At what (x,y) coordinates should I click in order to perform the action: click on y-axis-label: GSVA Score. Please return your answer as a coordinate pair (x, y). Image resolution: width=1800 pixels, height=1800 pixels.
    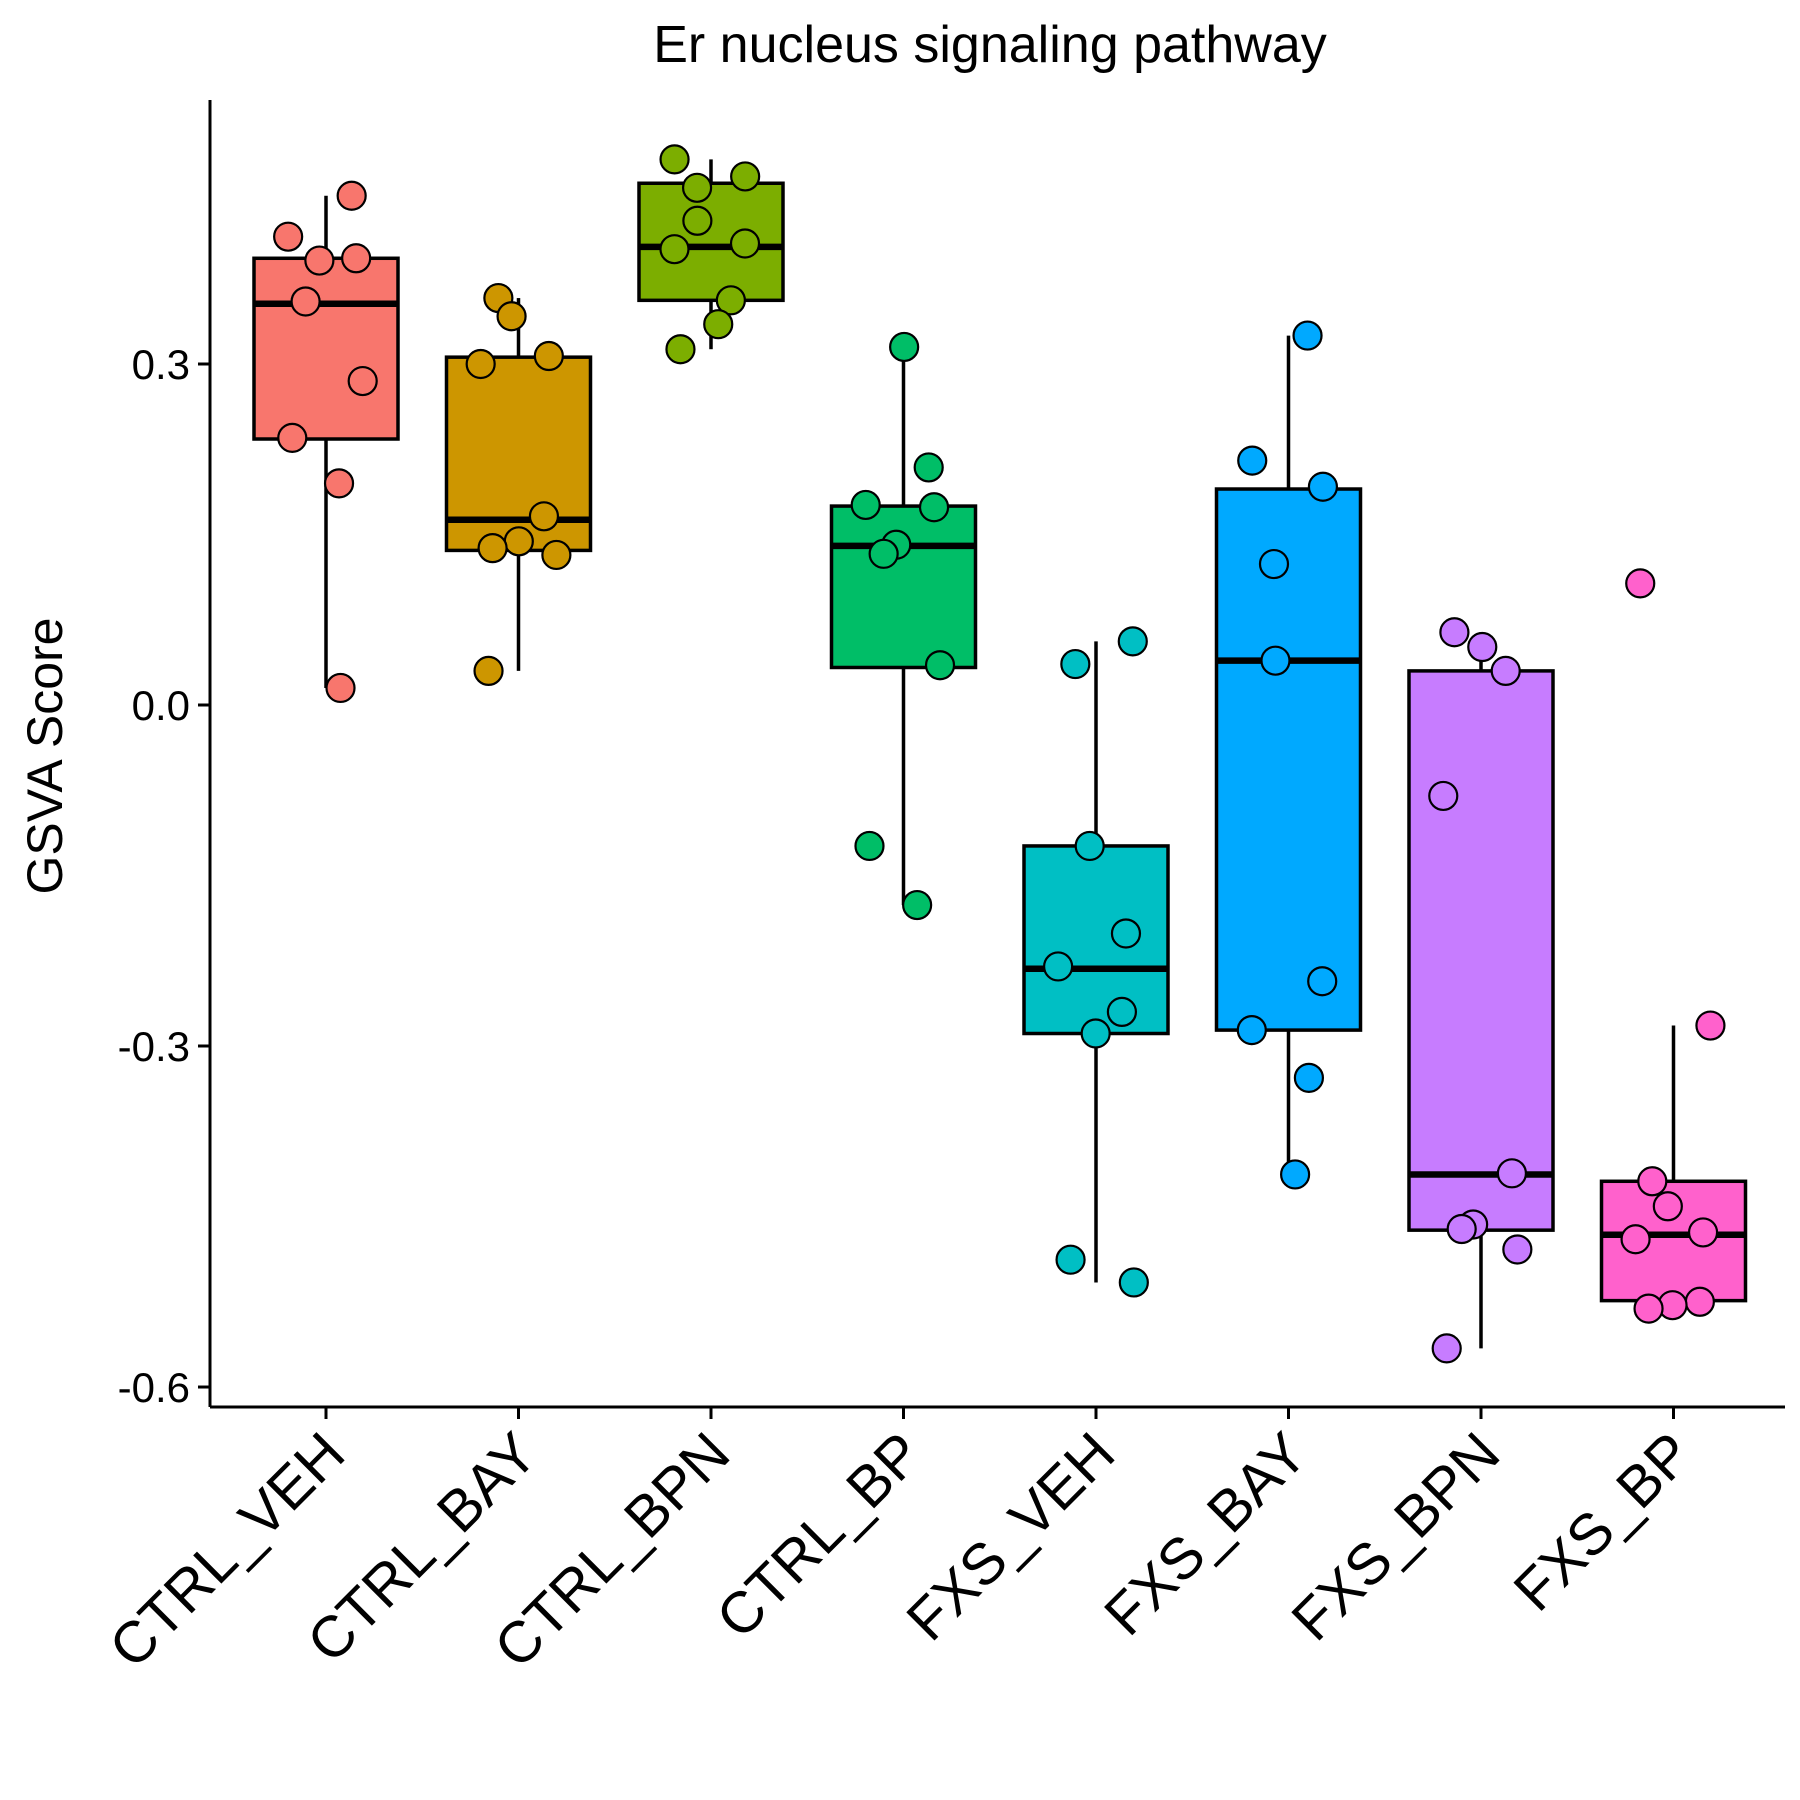
    Looking at the image, I should click on (45, 756).